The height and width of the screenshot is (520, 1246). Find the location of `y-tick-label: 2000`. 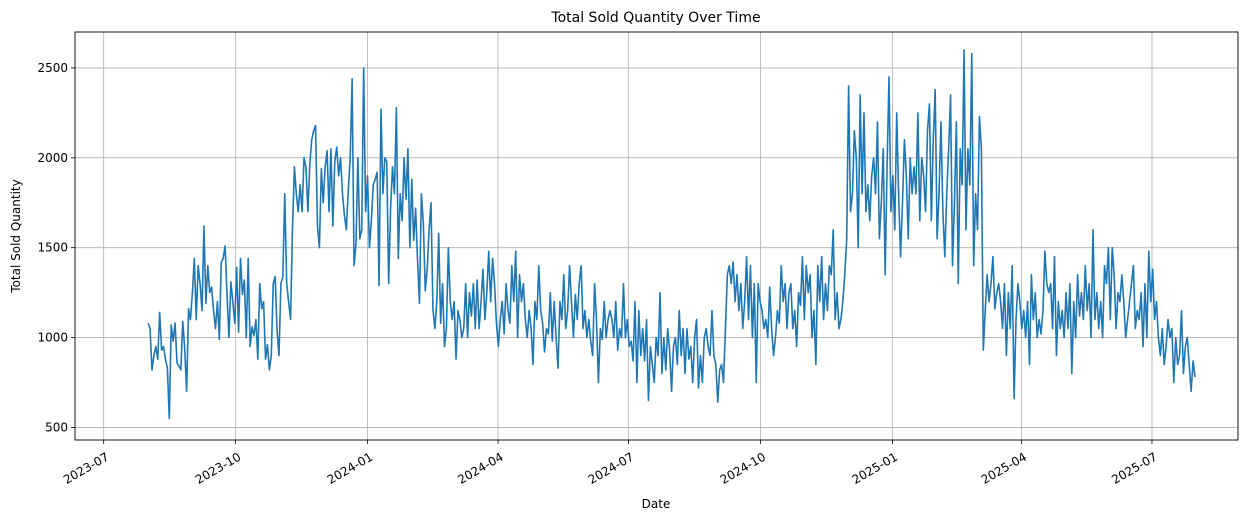

y-tick-label: 2000 is located at coordinates (52, 158).